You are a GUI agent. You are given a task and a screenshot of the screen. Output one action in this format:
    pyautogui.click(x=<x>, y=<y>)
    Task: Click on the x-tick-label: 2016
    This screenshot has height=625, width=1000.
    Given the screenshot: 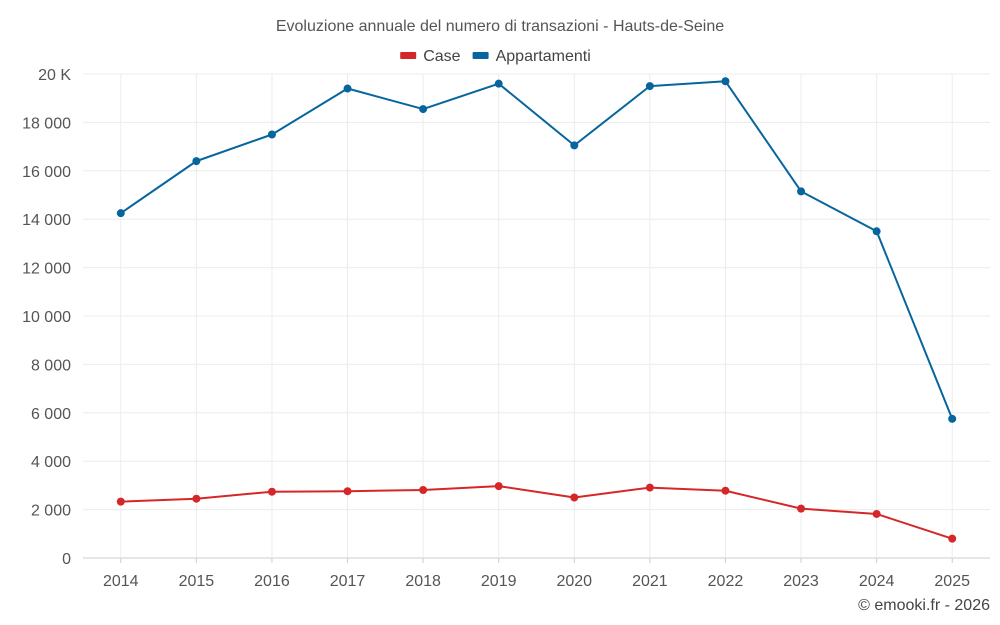 What is the action you would take?
    pyautogui.click(x=272, y=581)
    